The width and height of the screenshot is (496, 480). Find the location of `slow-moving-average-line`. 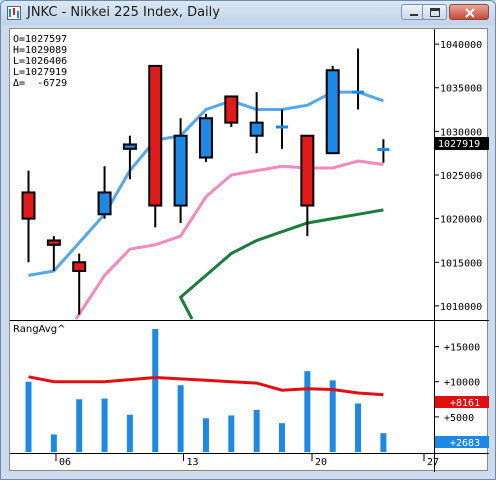

slow-moving-average-line is located at coordinates (281, 264).